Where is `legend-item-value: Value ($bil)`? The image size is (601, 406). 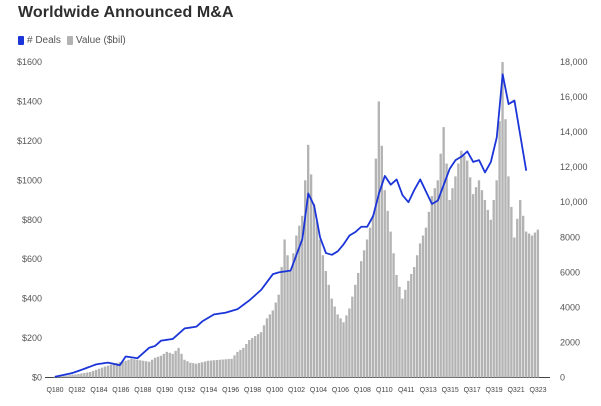 legend-item-value: Value ($bil) is located at coordinates (96, 40).